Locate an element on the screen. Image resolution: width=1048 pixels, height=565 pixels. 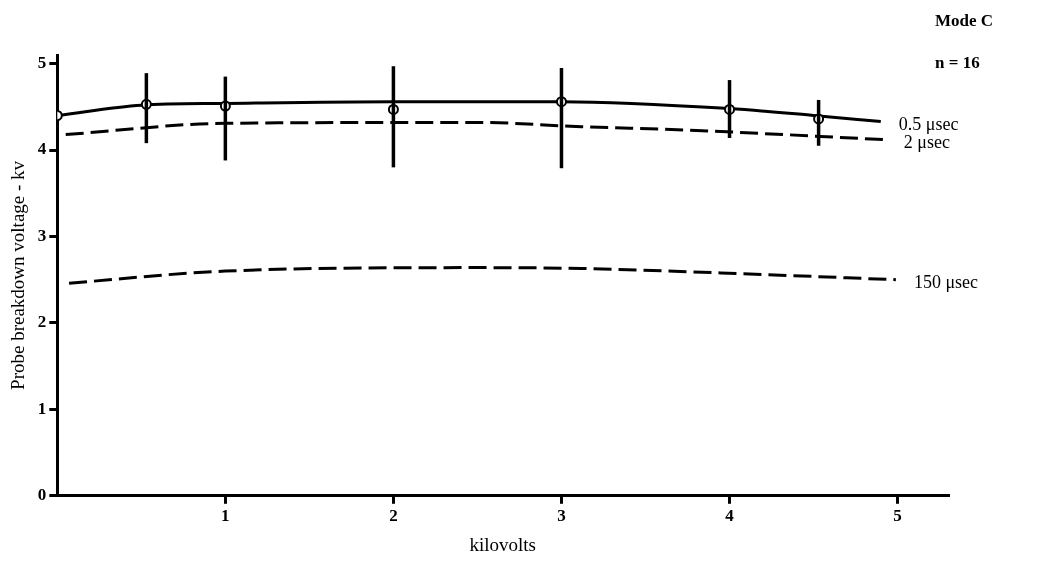
series-label: 0.5 μsec is located at coordinates (928, 124).